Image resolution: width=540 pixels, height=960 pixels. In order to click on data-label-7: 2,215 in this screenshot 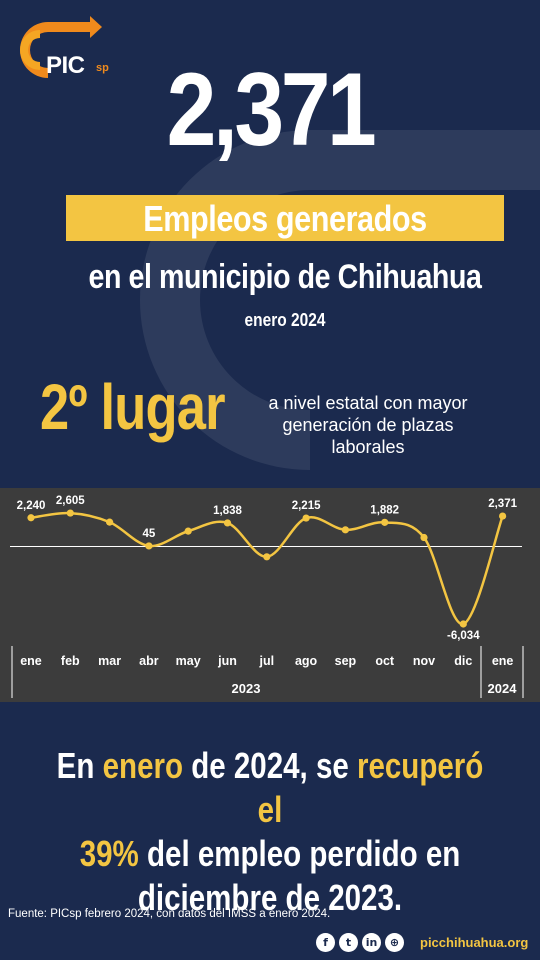, I will do `click(306, 506)`.